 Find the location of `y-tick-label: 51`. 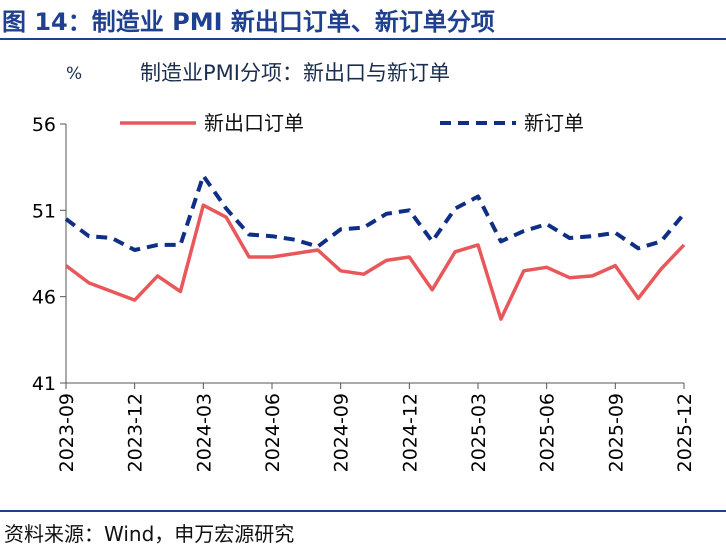

y-tick-label: 51 is located at coordinates (44, 211).